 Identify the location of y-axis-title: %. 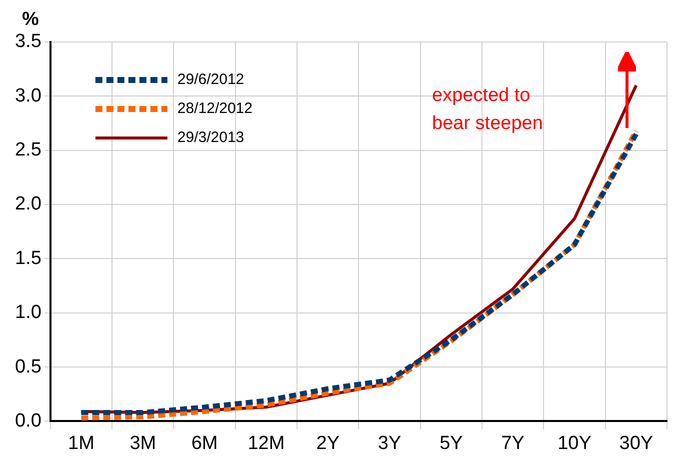
(30, 19).